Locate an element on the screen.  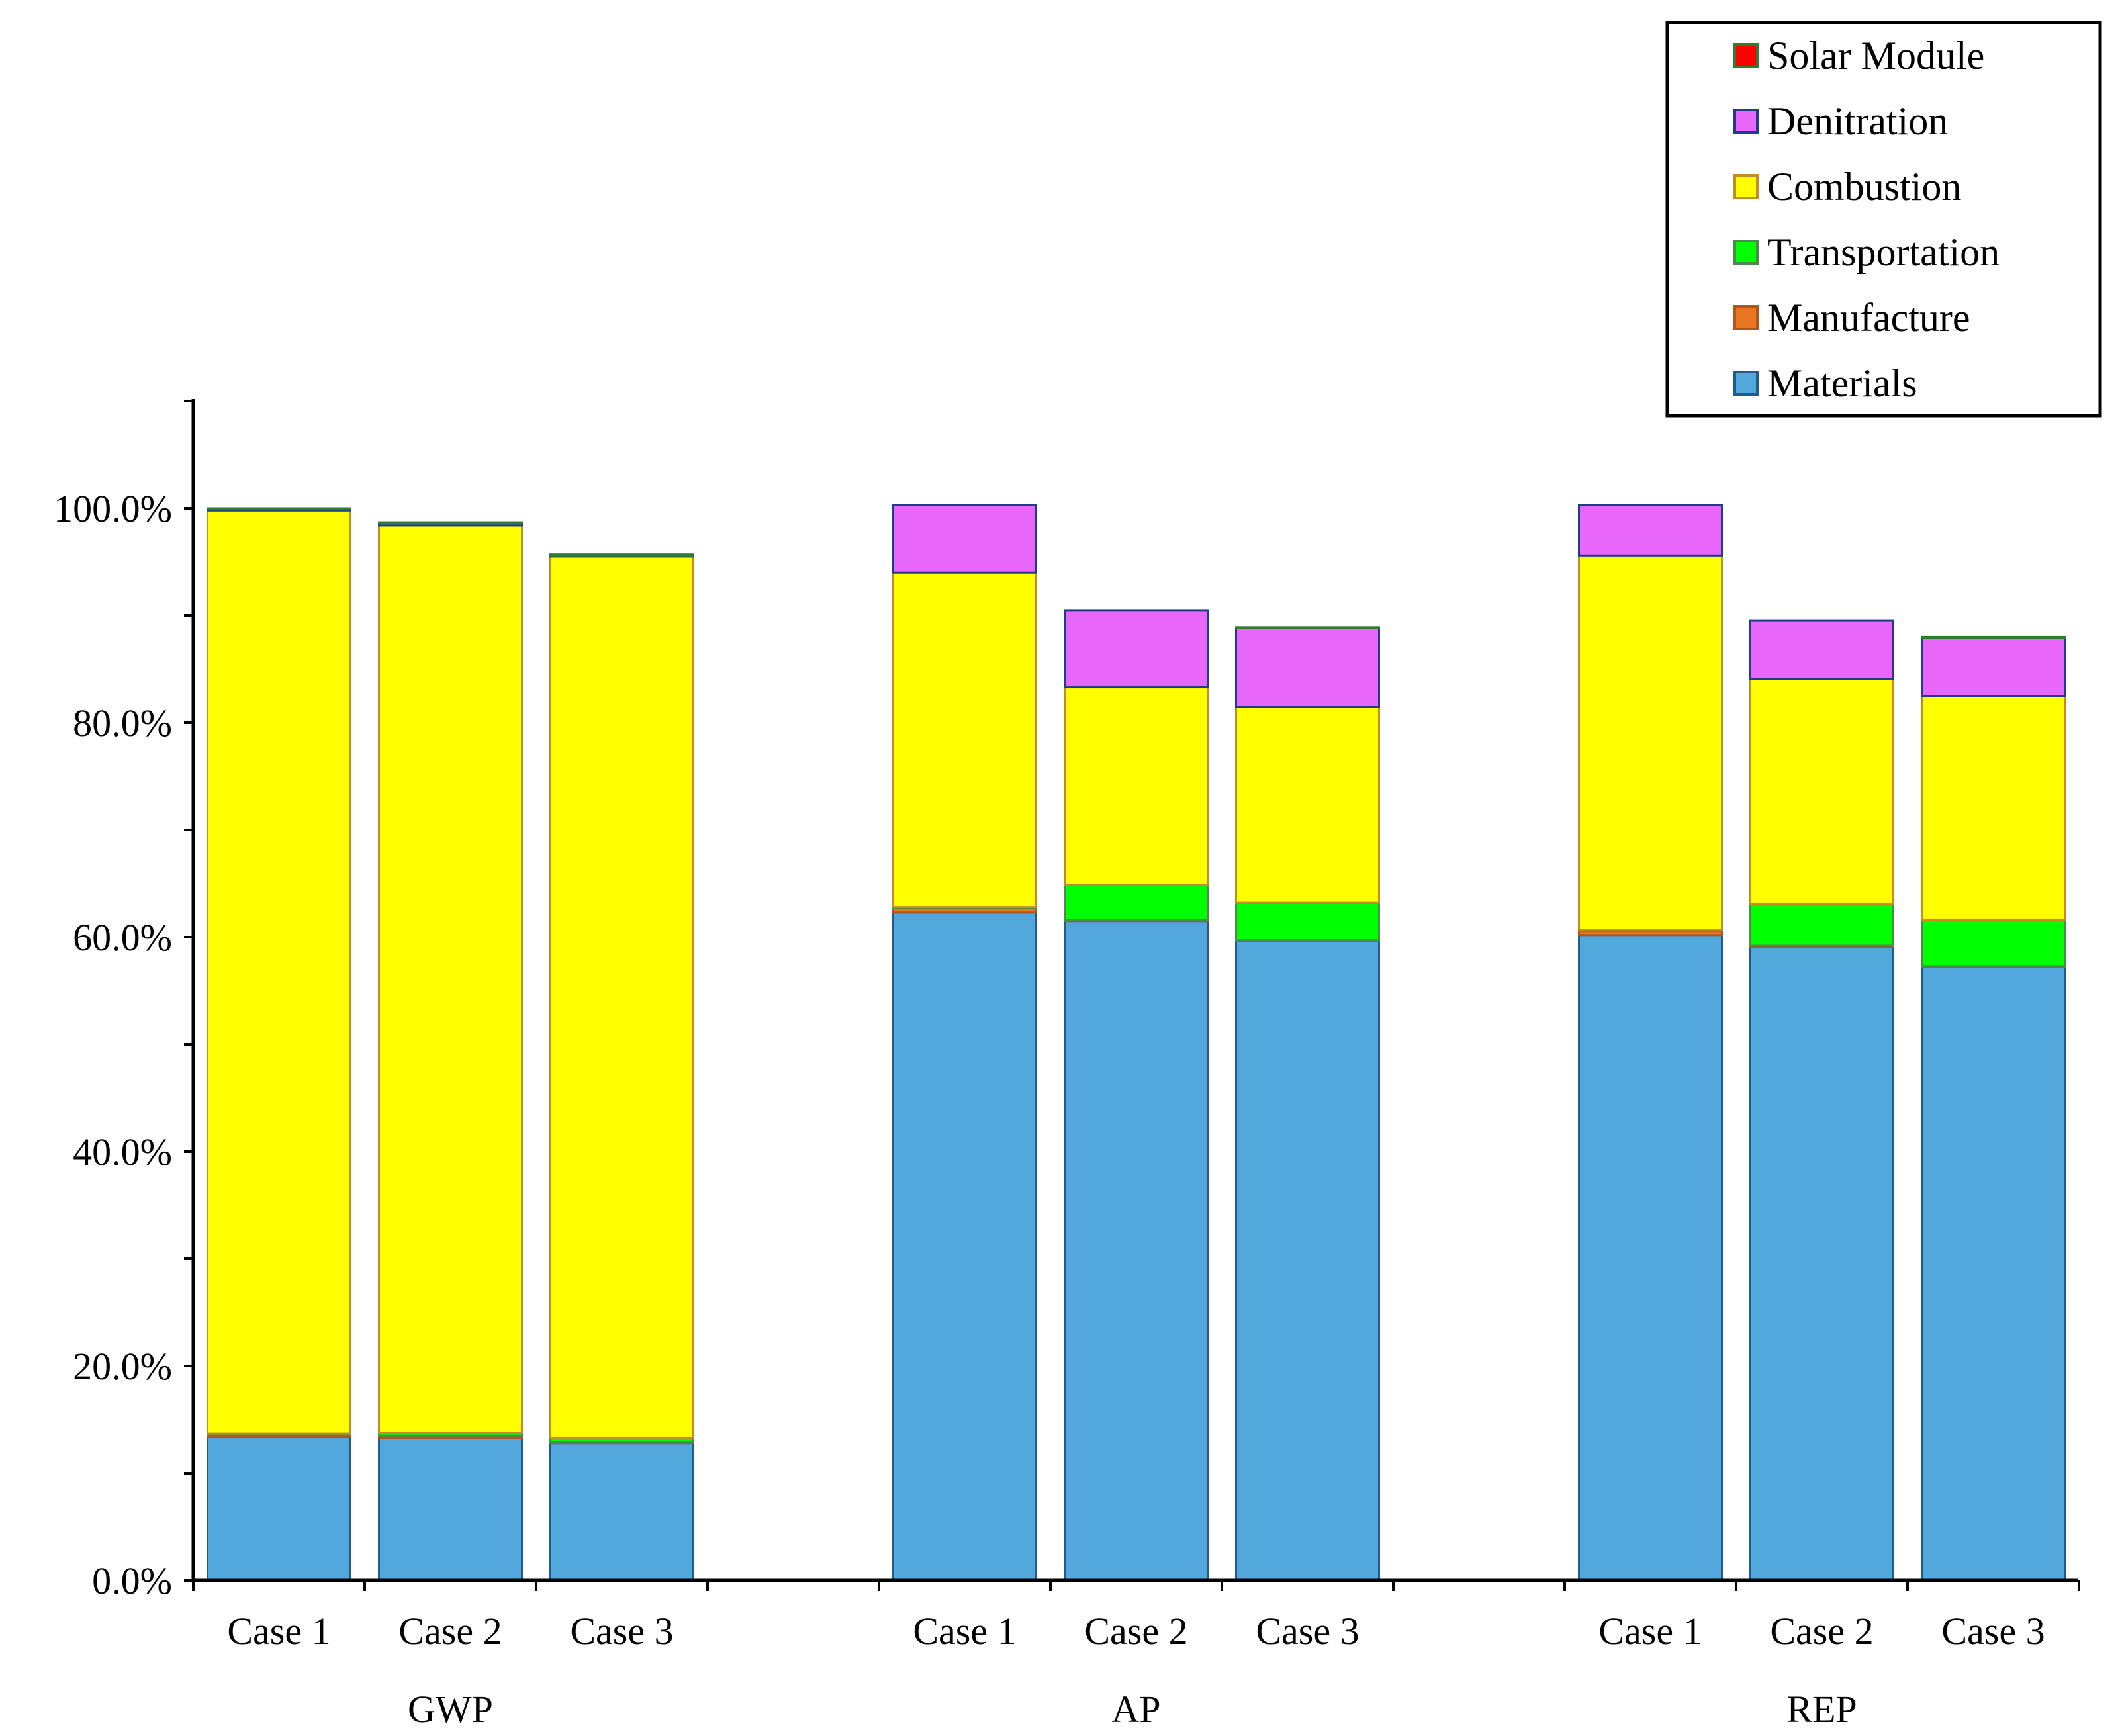
legend-item-transportation: Transportation is located at coordinates (1866, 252).